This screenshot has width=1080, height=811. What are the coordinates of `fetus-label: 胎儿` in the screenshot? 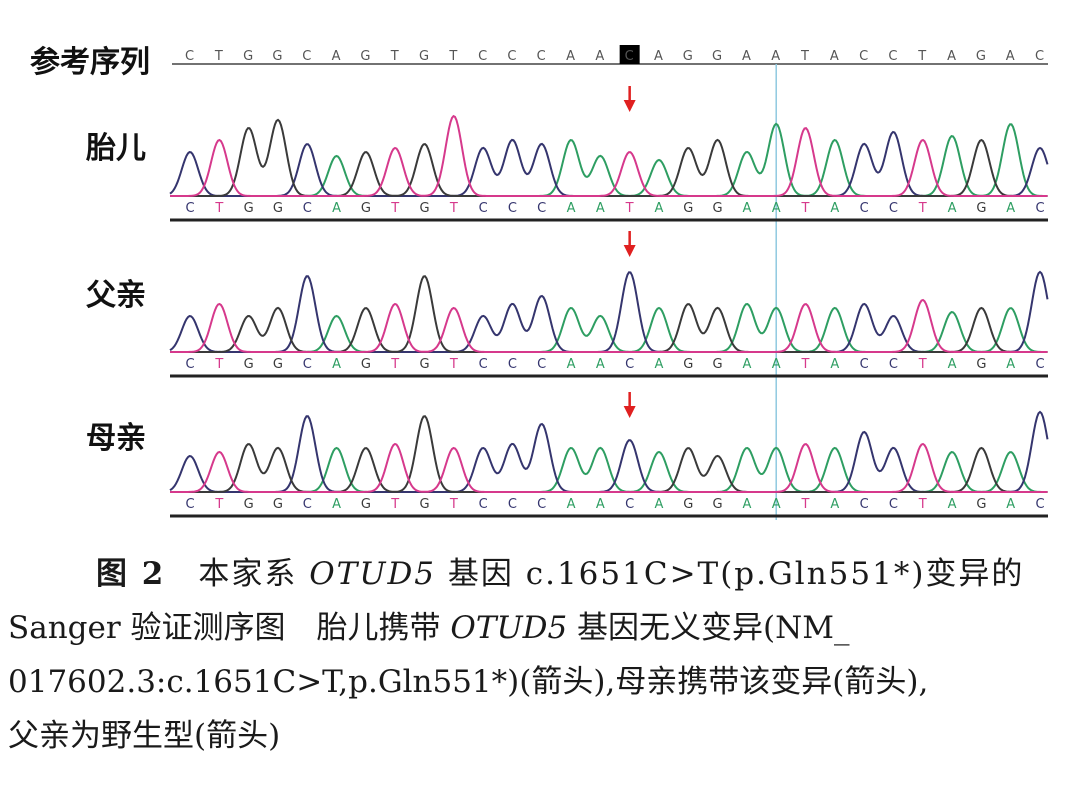 It's located at (115, 148).